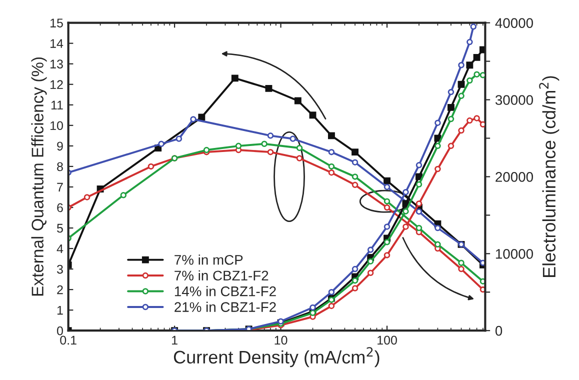 Image resolution: width=579 pixels, height=380 pixels. What do you see at coordinates (39, 176) in the screenshot?
I see `y-axis-title: External Quantum Efficiency (%)` at bounding box center [39, 176].